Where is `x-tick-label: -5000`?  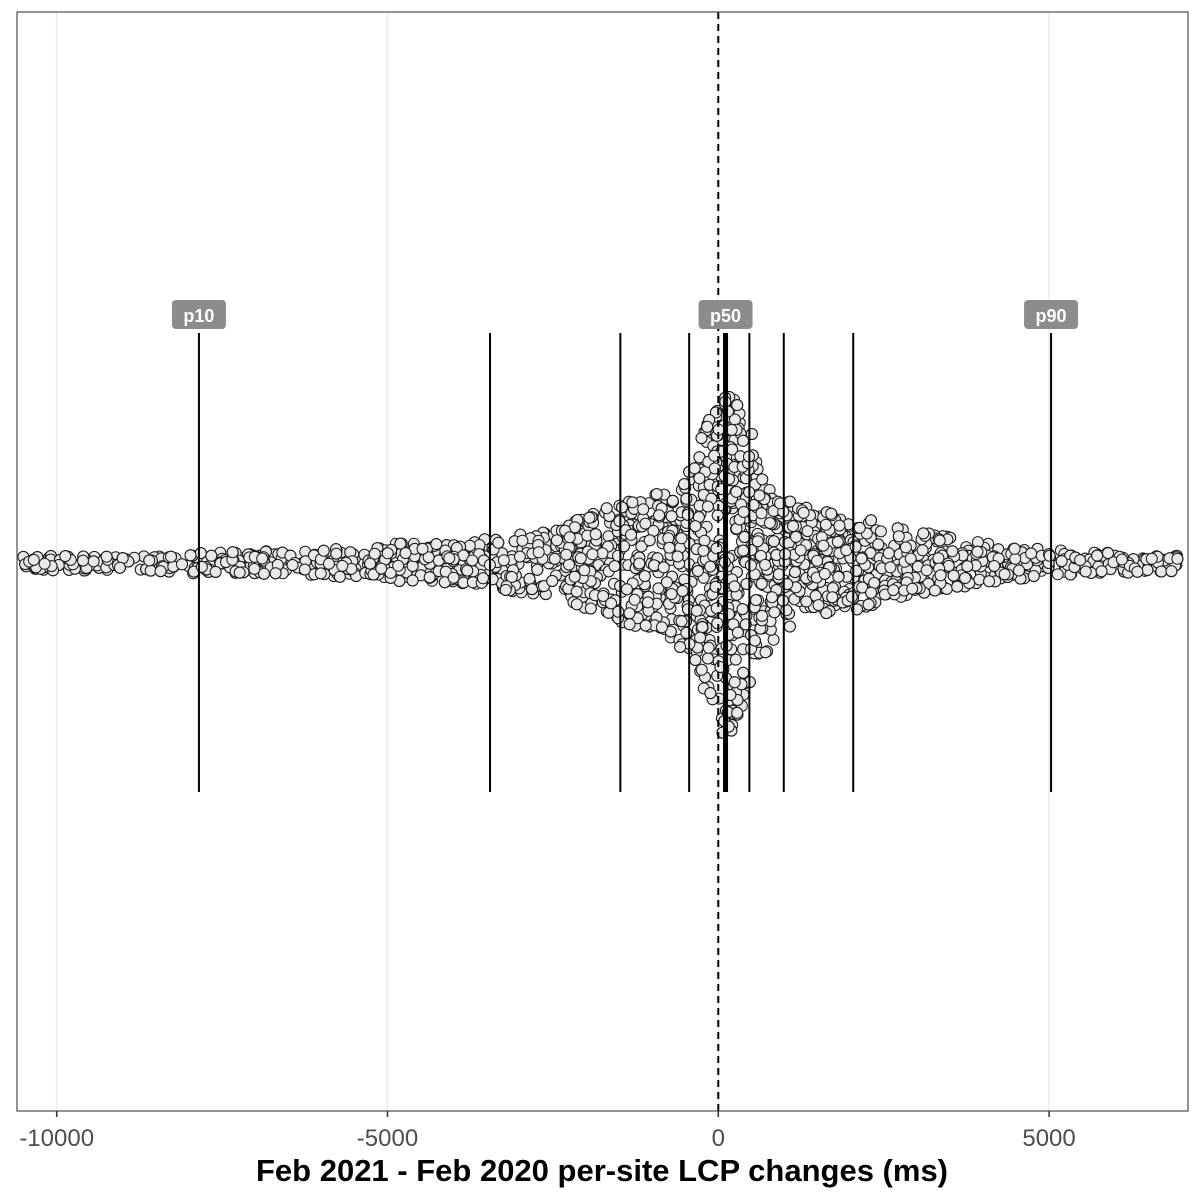 x-tick-label: -5000 is located at coordinates (387, 1138).